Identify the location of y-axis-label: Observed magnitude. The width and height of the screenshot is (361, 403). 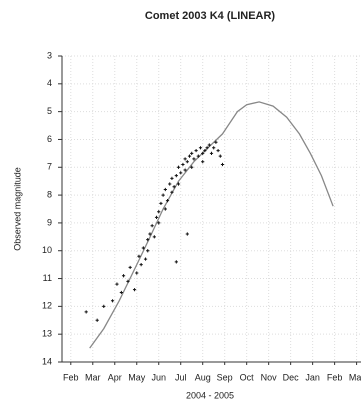
(17, 209).